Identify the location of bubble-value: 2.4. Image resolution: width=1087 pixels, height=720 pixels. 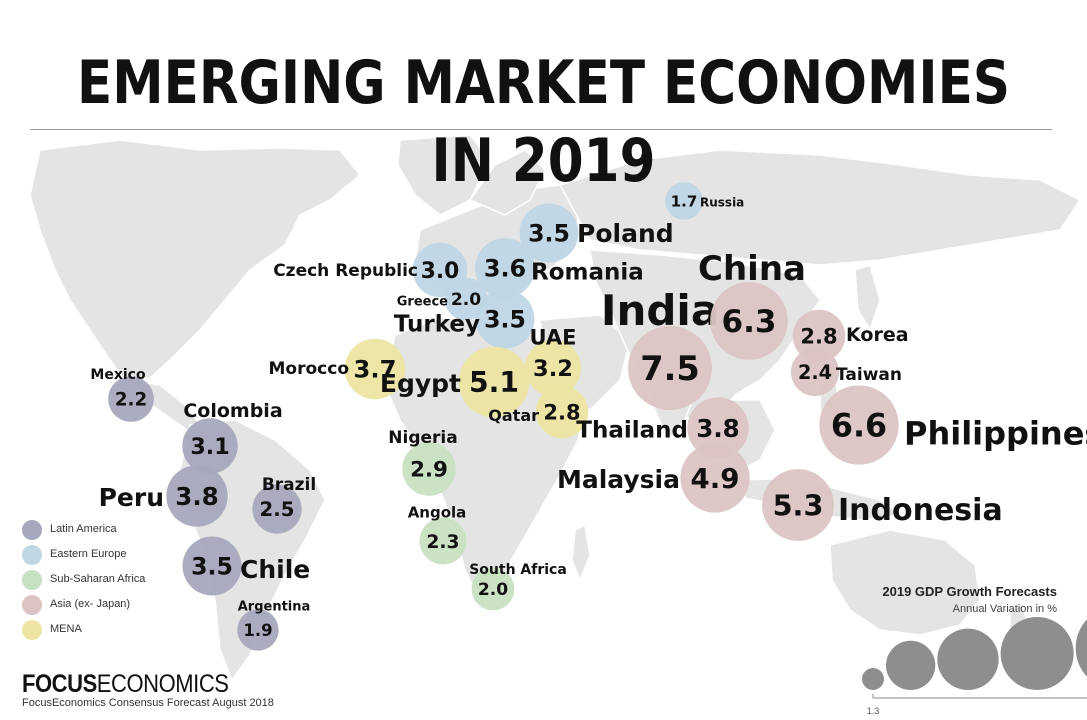
(815, 372).